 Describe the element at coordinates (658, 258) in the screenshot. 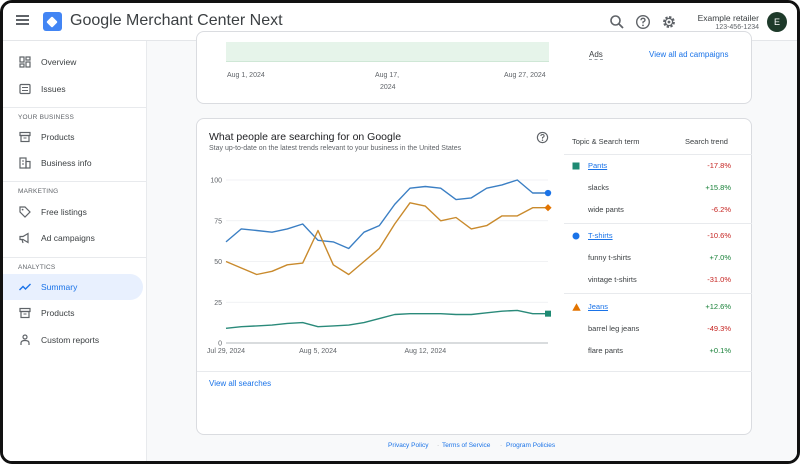

I see `term-row: funny t-shirts +7.0%` at that location.